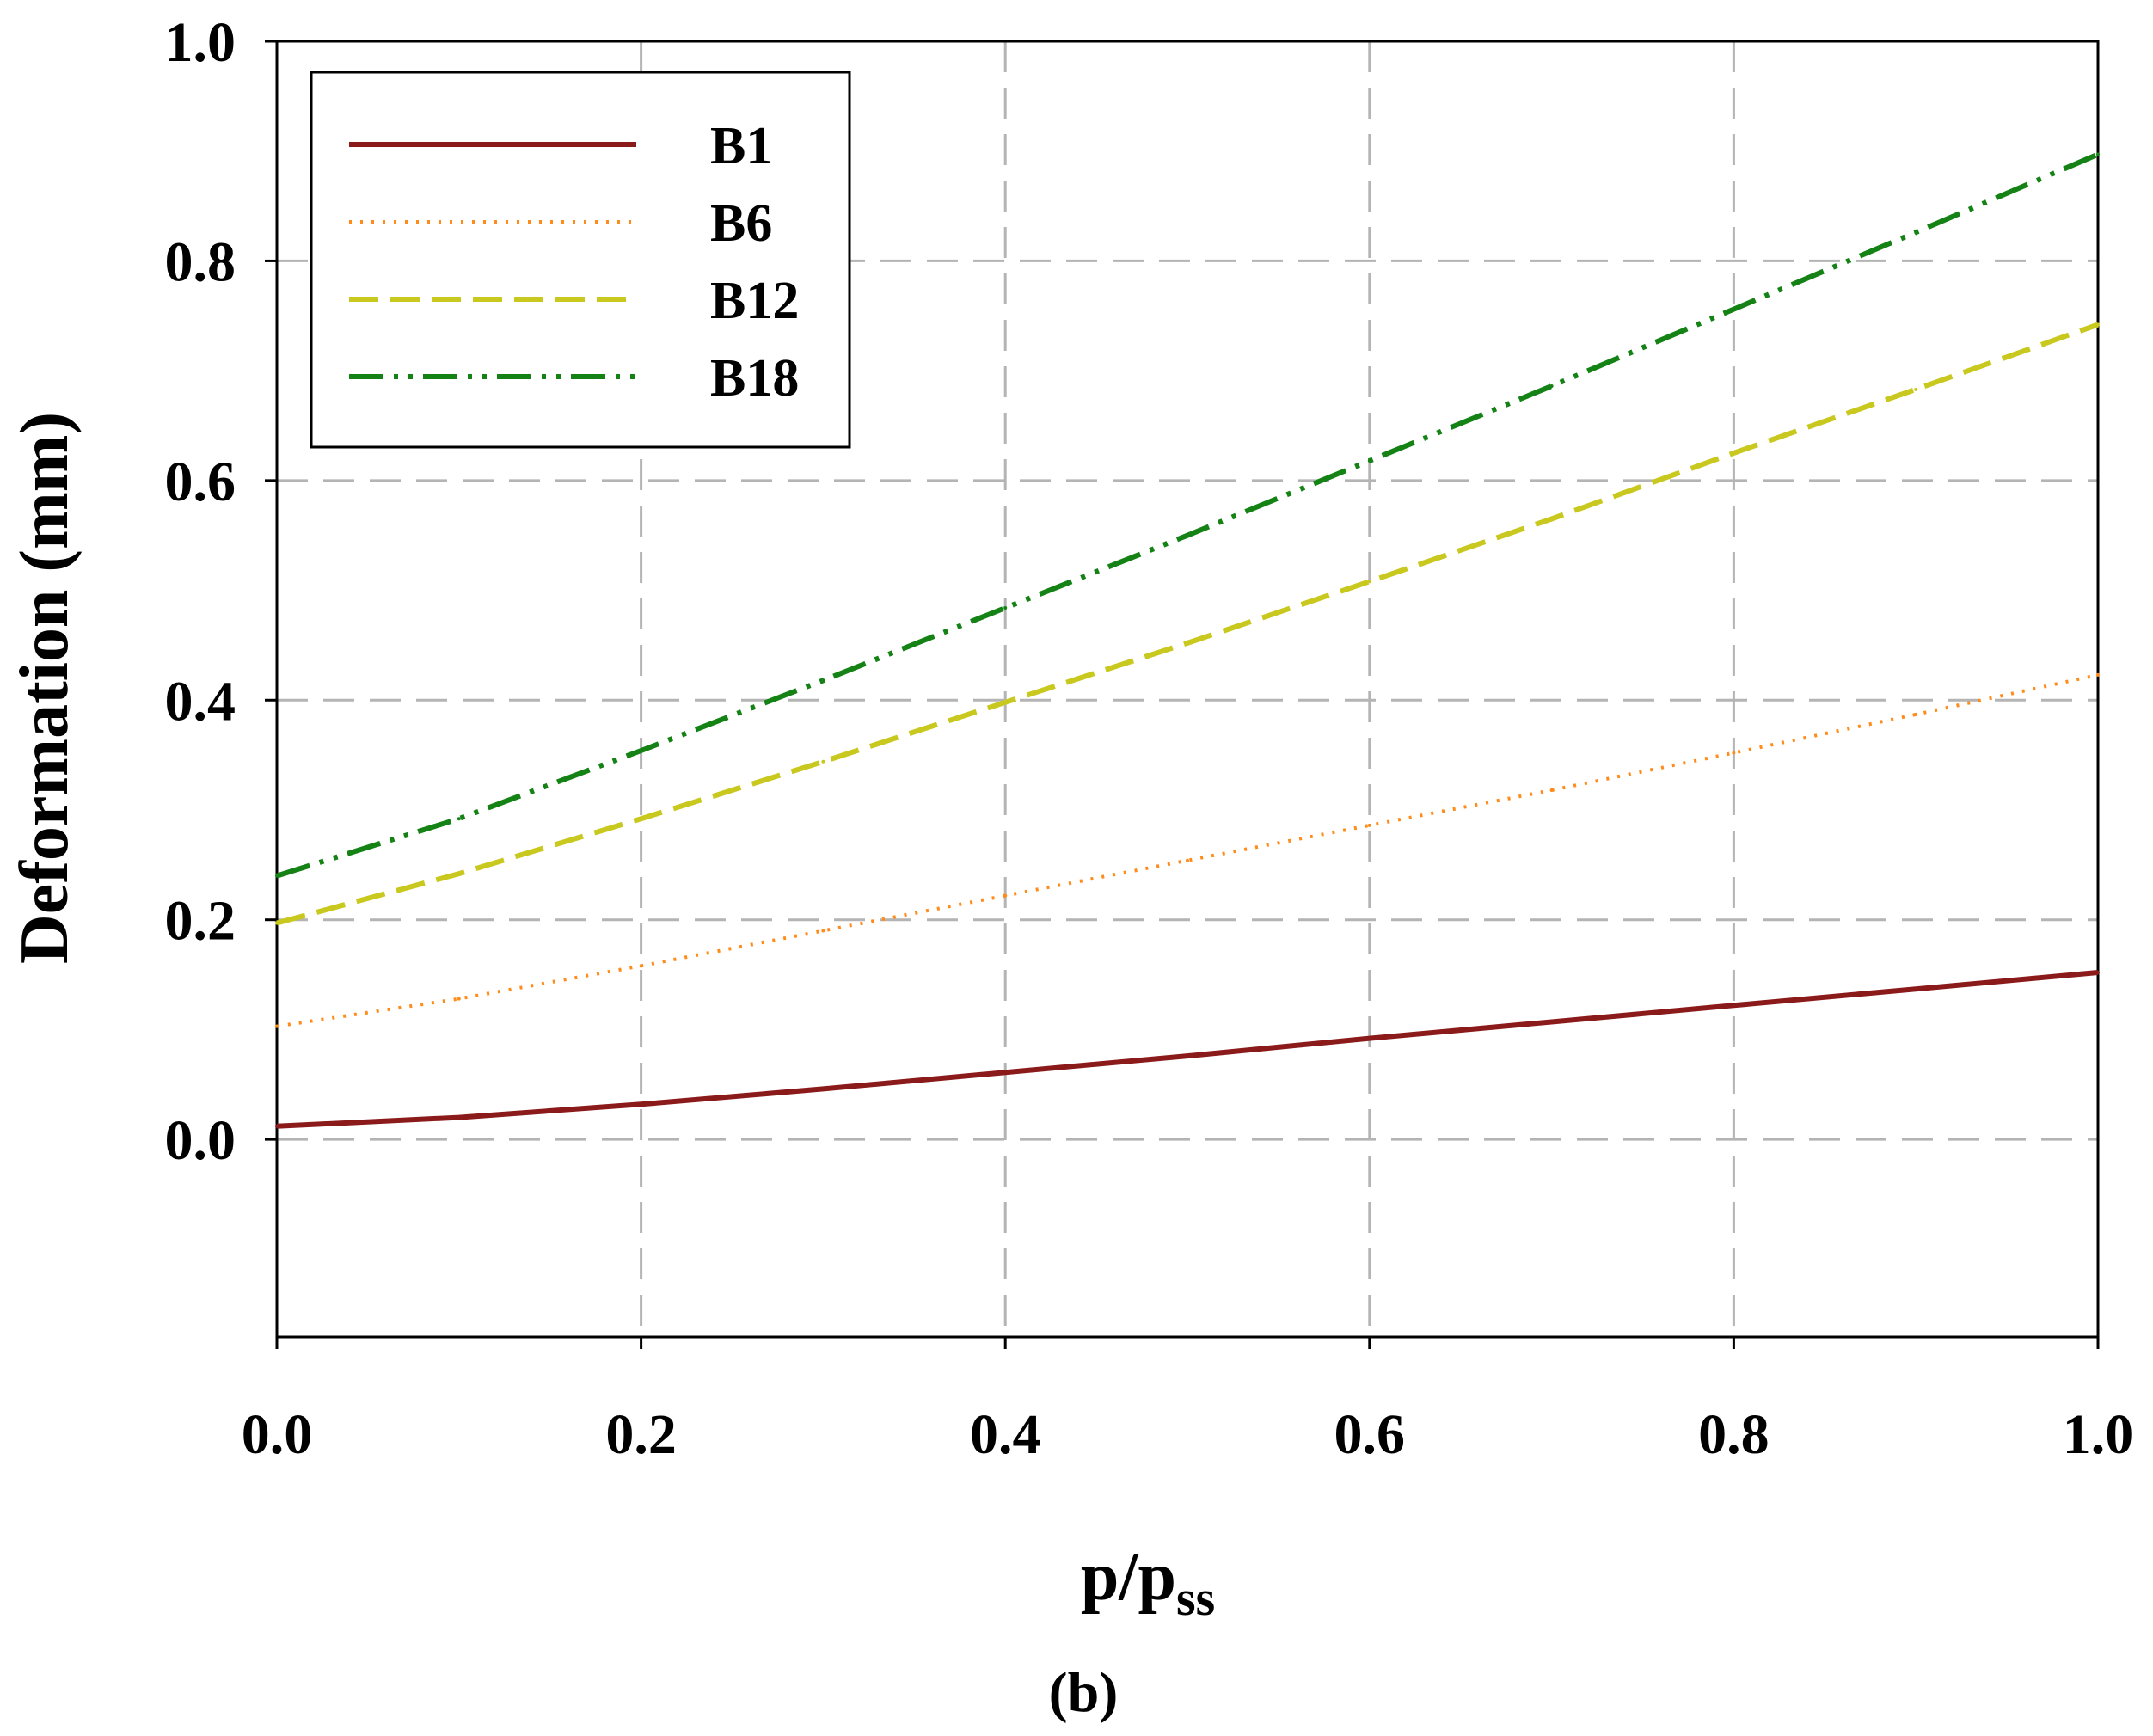  Describe the element at coordinates (1128, 1577) in the screenshot. I see `x-axis-title-main: p/p` at that location.